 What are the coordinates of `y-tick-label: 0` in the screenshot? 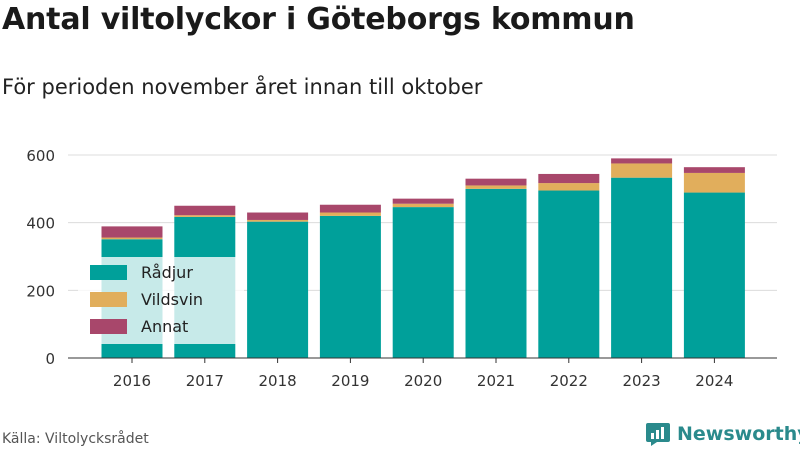 It's located at (50, 359).